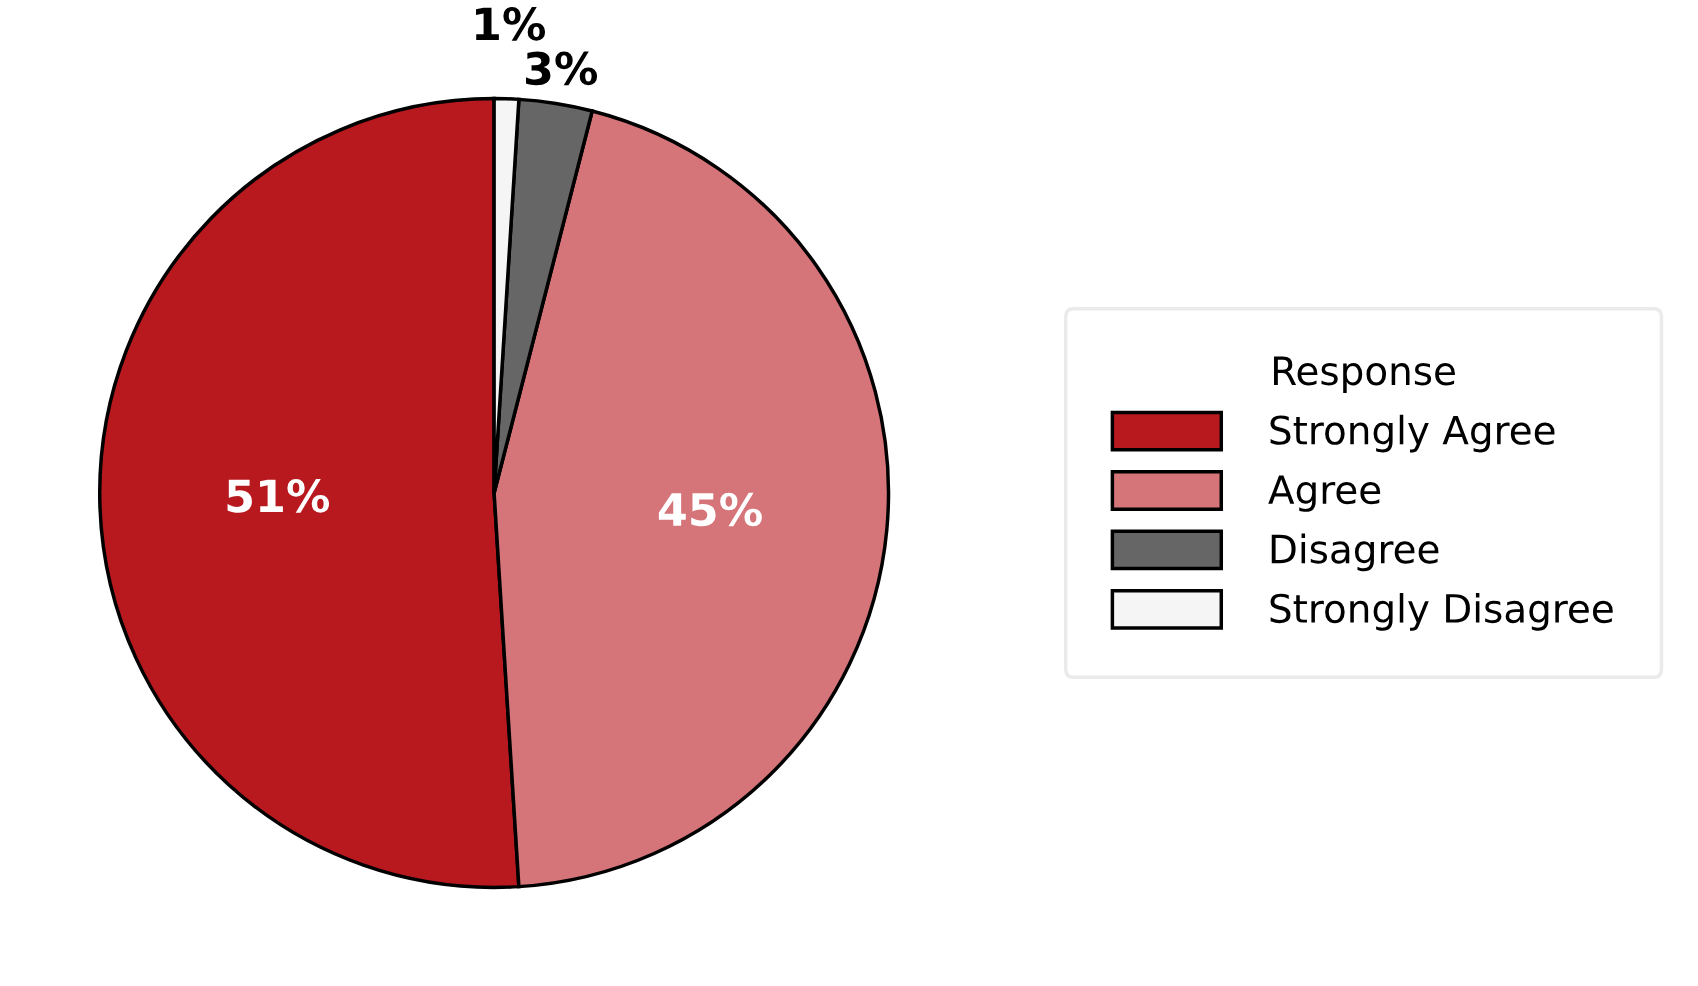  I want to click on data-label: 51%, so click(278, 496).